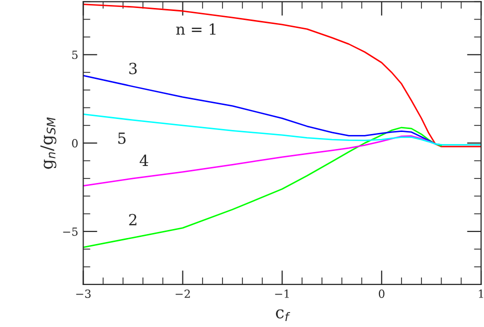  Describe the element at coordinates (381, 294) in the screenshot. I see `x-tick-label: 0` at that location.